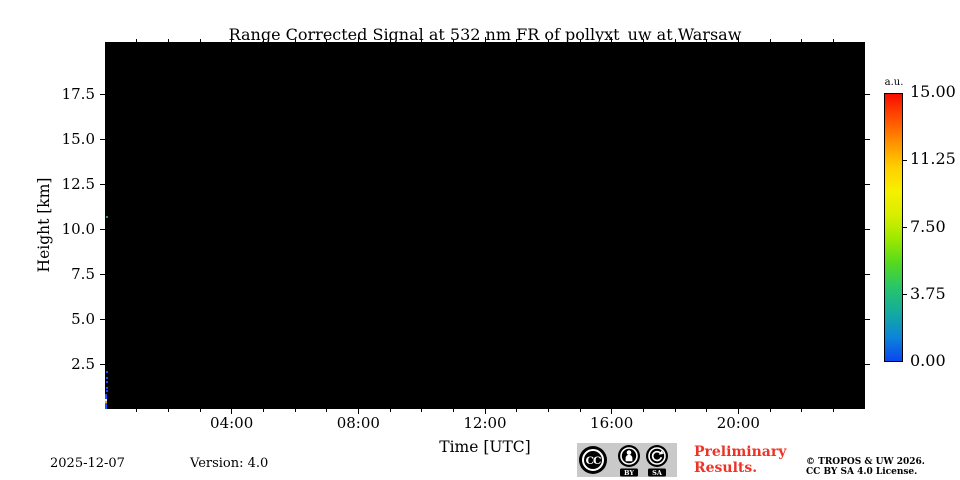 Image resolution: width=960 pixels, height=480 pixels. I want to click on y-axis-tick-label: 17.5, so click(78, 94).